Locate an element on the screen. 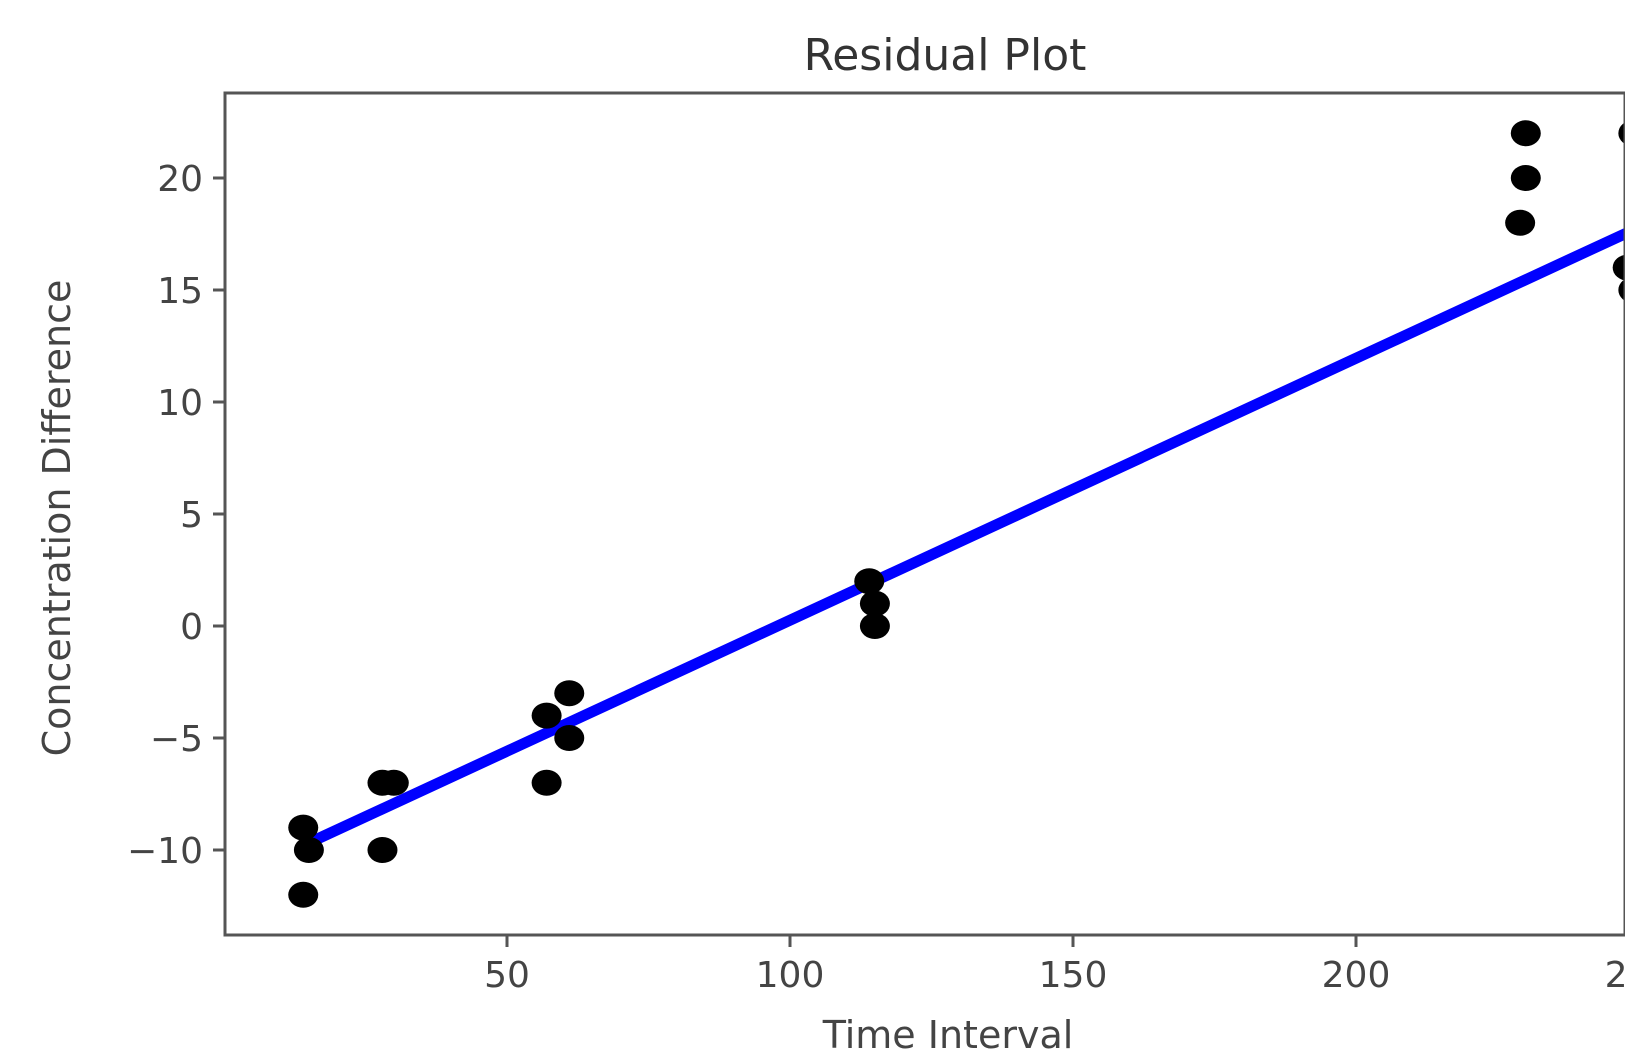  x-tick-label: 200 is located at coordinates (1356, 975).